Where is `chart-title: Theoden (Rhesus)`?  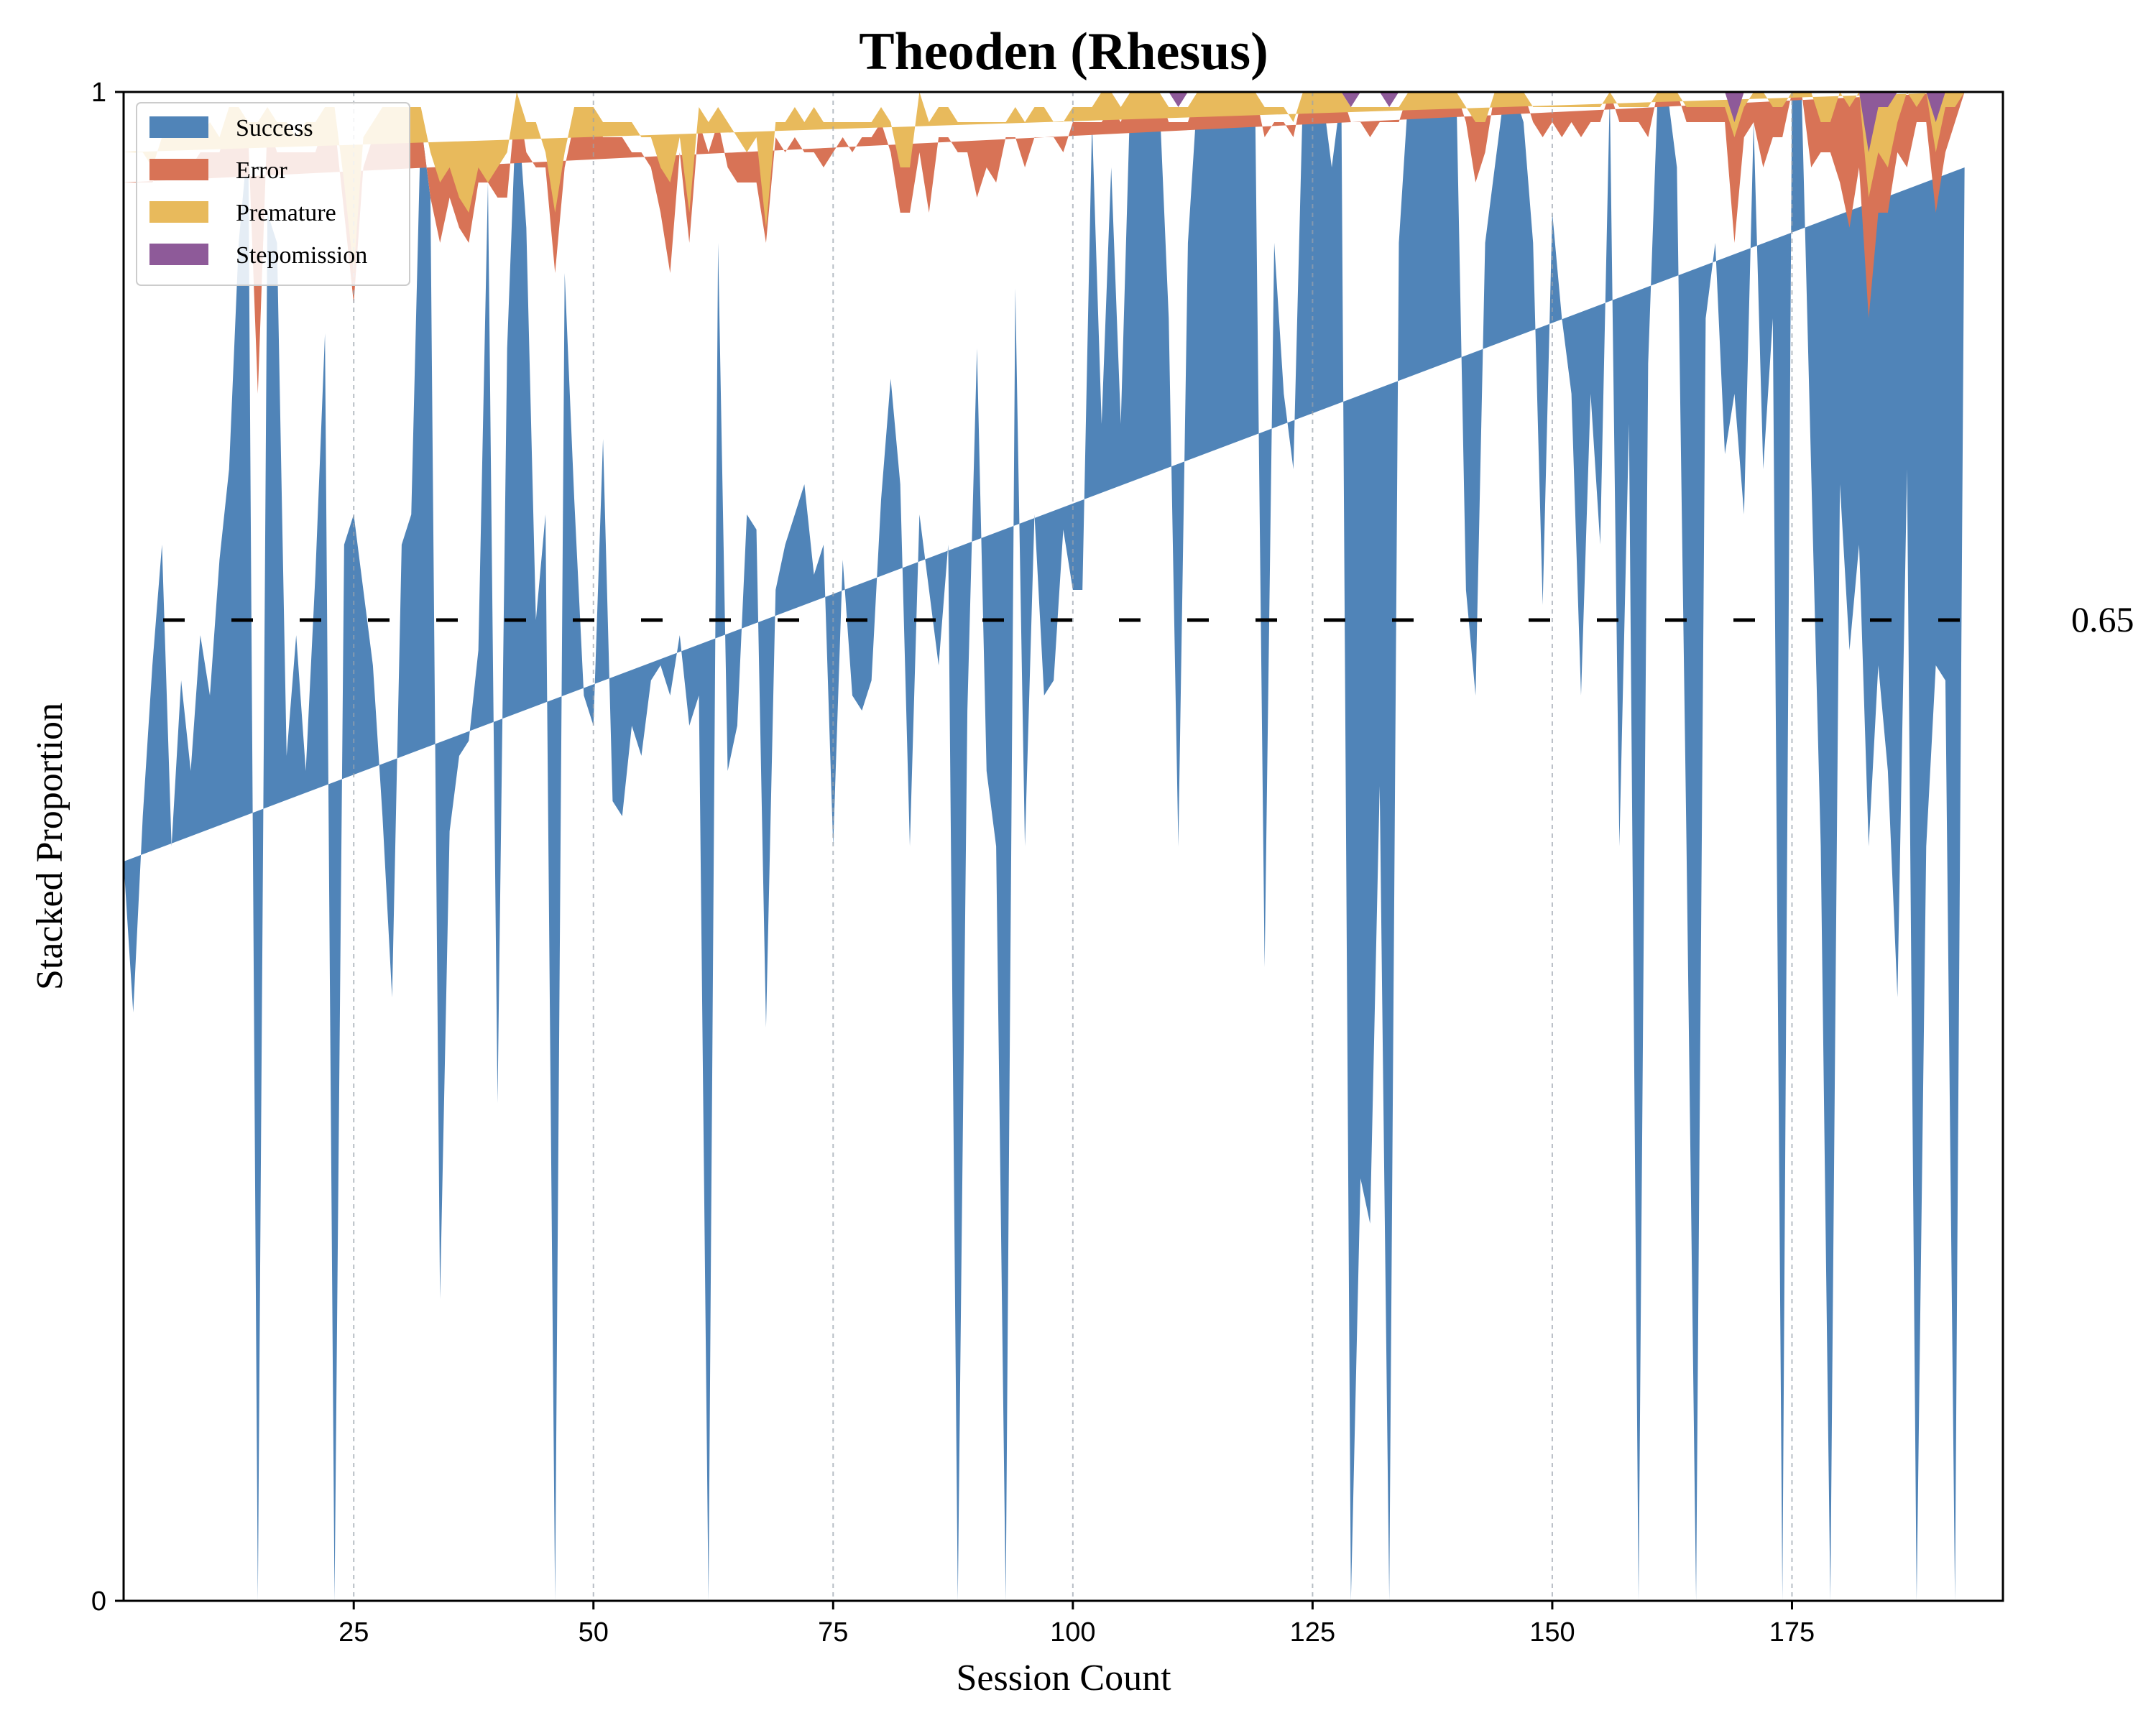
chart-title: Theoden (Rhesus) is located at coordinates (1063, 51).